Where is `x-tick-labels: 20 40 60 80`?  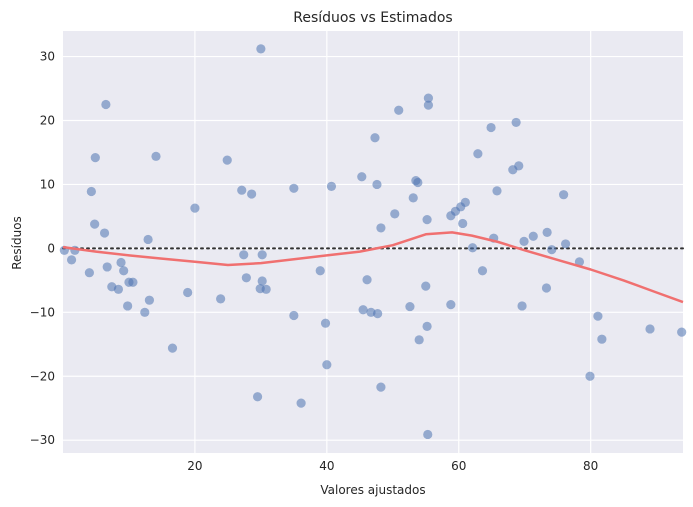 x-tick-labels: 20 40 60 80 is located at coordinates (392, 466).